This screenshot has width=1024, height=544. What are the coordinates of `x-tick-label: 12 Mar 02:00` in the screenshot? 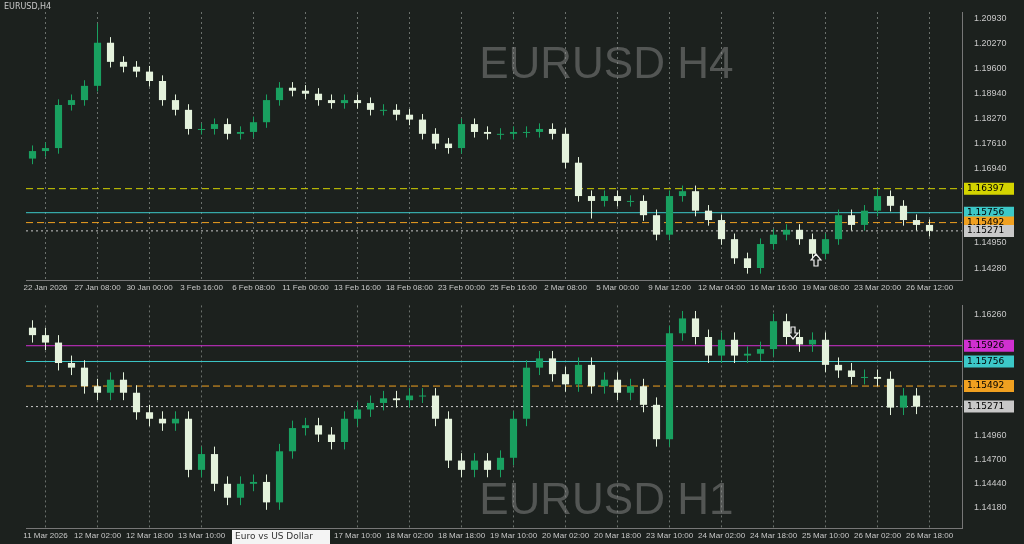 It's located at (97, 536).